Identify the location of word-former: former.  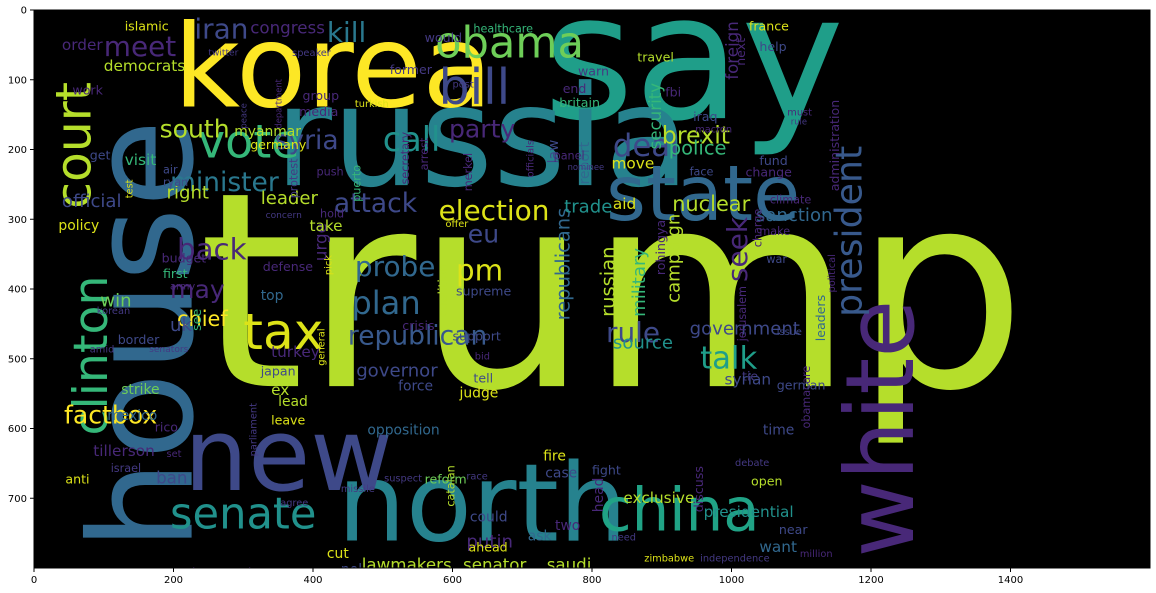
(411, 69).